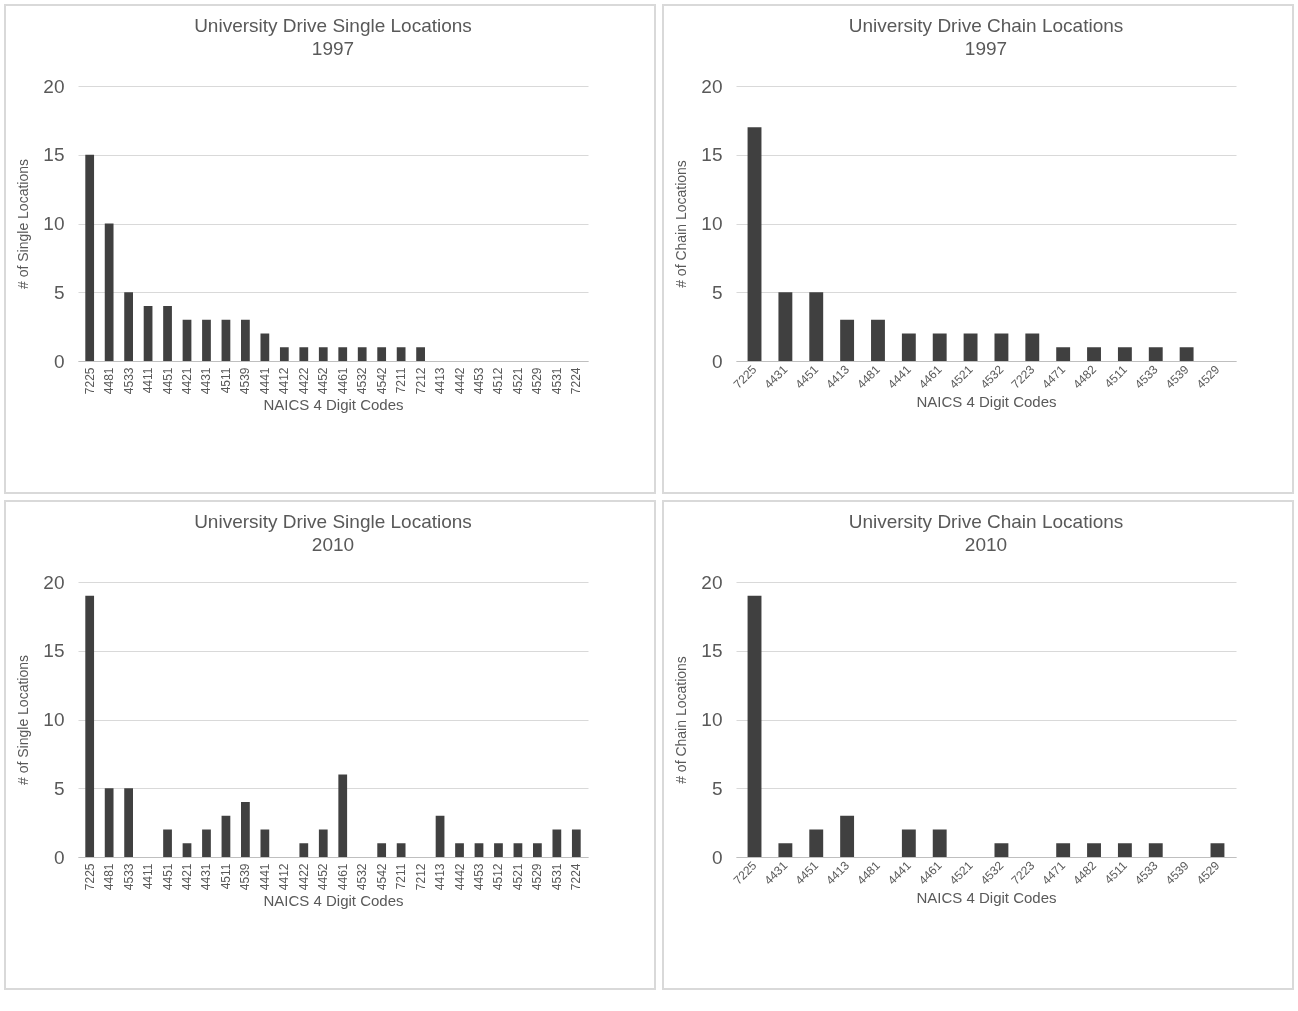 The image size is (1298, 1011). What do you see at coordinates (712, 155) in the screenshot?
I see `y-tick-label: 15` at bounding box center [712, 155].